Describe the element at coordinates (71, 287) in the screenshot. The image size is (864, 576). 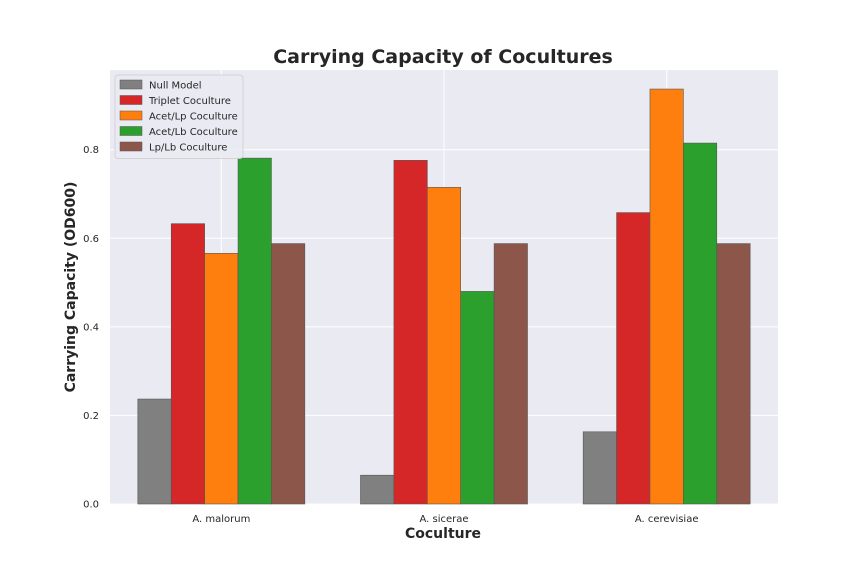
I see `y-axis-label: Carrying Capacity (OD600)` at that location.